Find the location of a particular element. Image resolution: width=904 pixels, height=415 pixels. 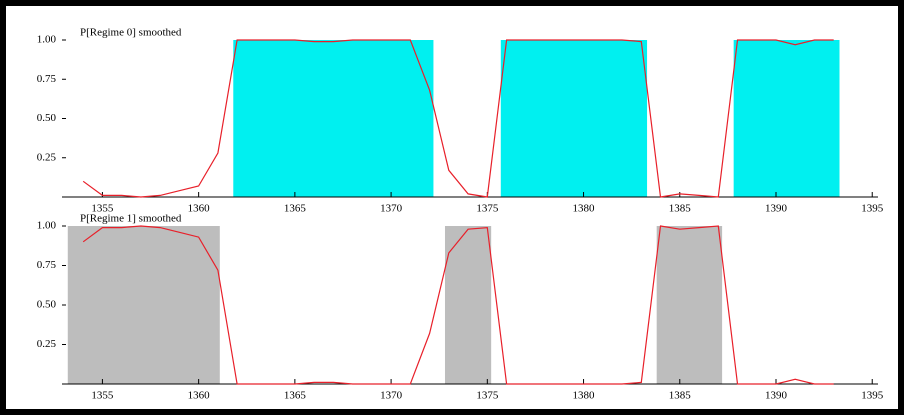

chart-title: P[Regime 1] smoothed is located at coordinates (131, 219).